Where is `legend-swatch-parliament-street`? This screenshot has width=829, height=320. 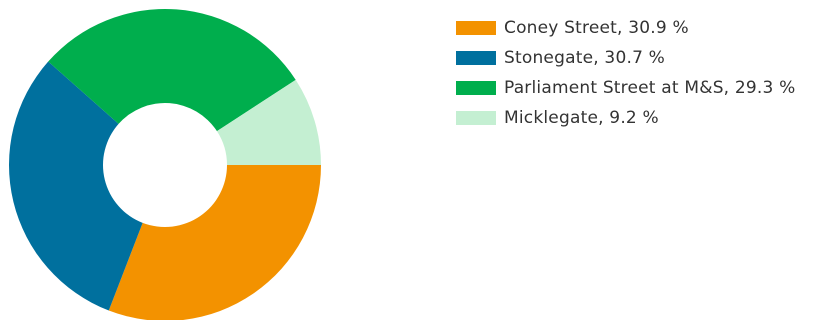
legend-swatch-parliament-street is located at coordinates (476, 88).